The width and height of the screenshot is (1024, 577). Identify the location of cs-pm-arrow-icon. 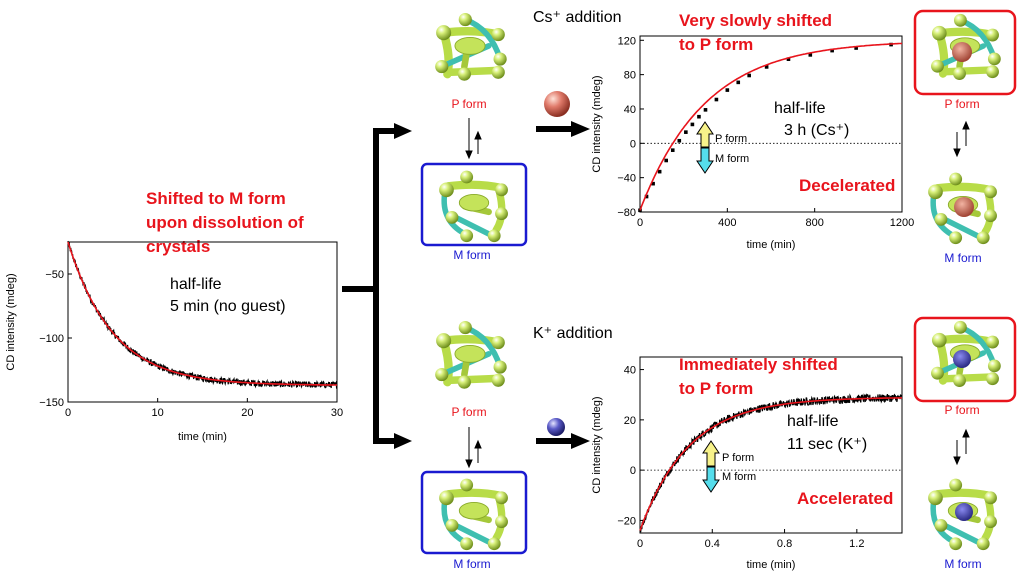
(705, 147).